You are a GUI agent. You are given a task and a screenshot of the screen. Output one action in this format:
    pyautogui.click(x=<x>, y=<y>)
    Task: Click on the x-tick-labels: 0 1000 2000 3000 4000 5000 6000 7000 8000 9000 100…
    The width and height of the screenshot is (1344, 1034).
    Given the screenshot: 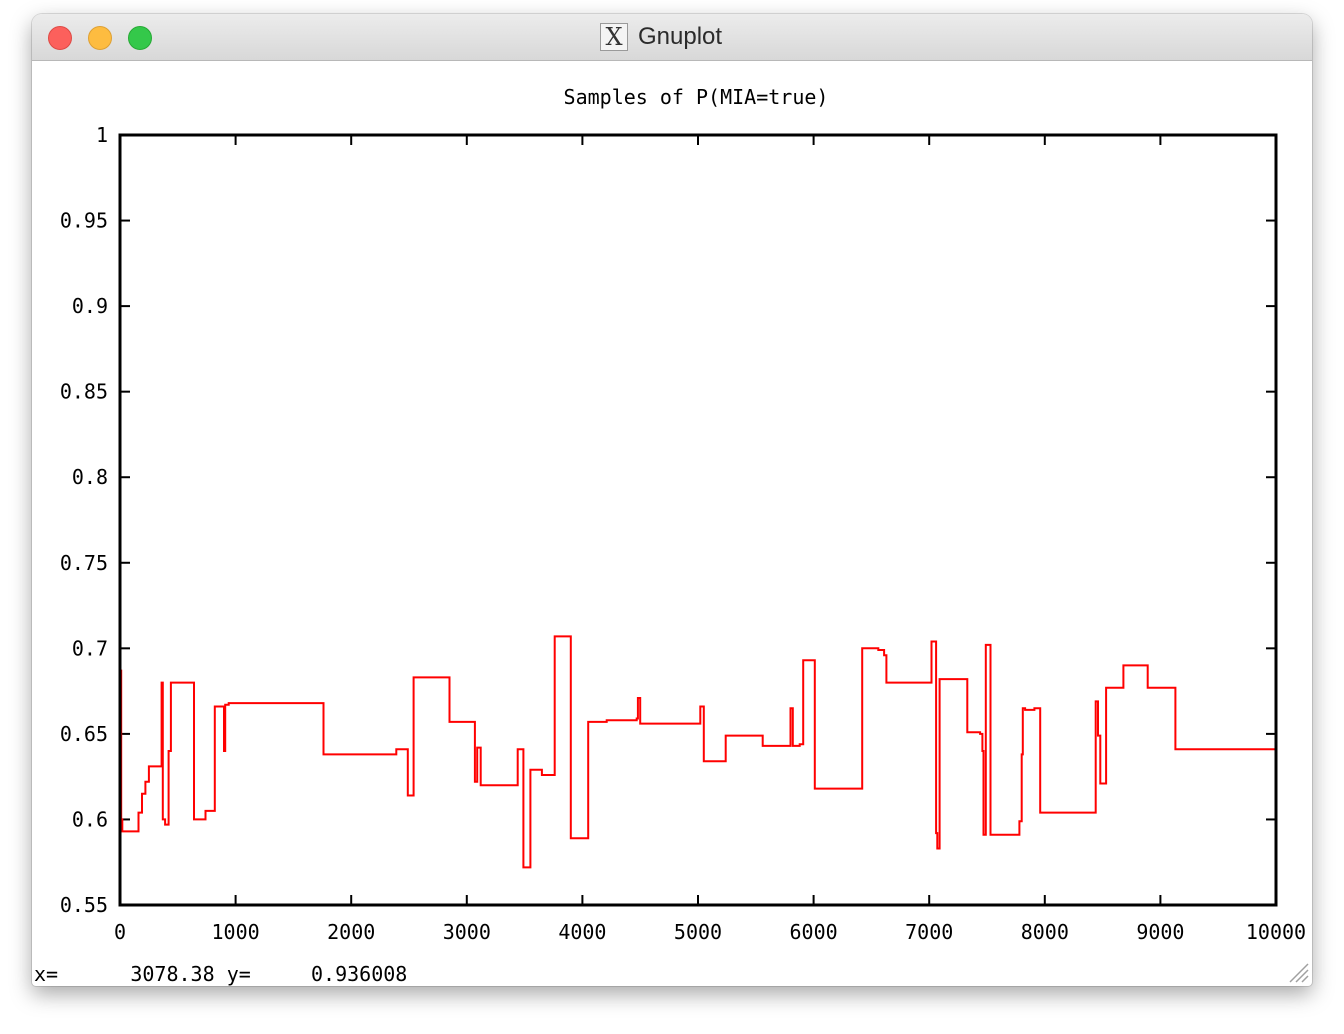 What is the action you would take?
    pyautogui.click(x=710, y=932)
    